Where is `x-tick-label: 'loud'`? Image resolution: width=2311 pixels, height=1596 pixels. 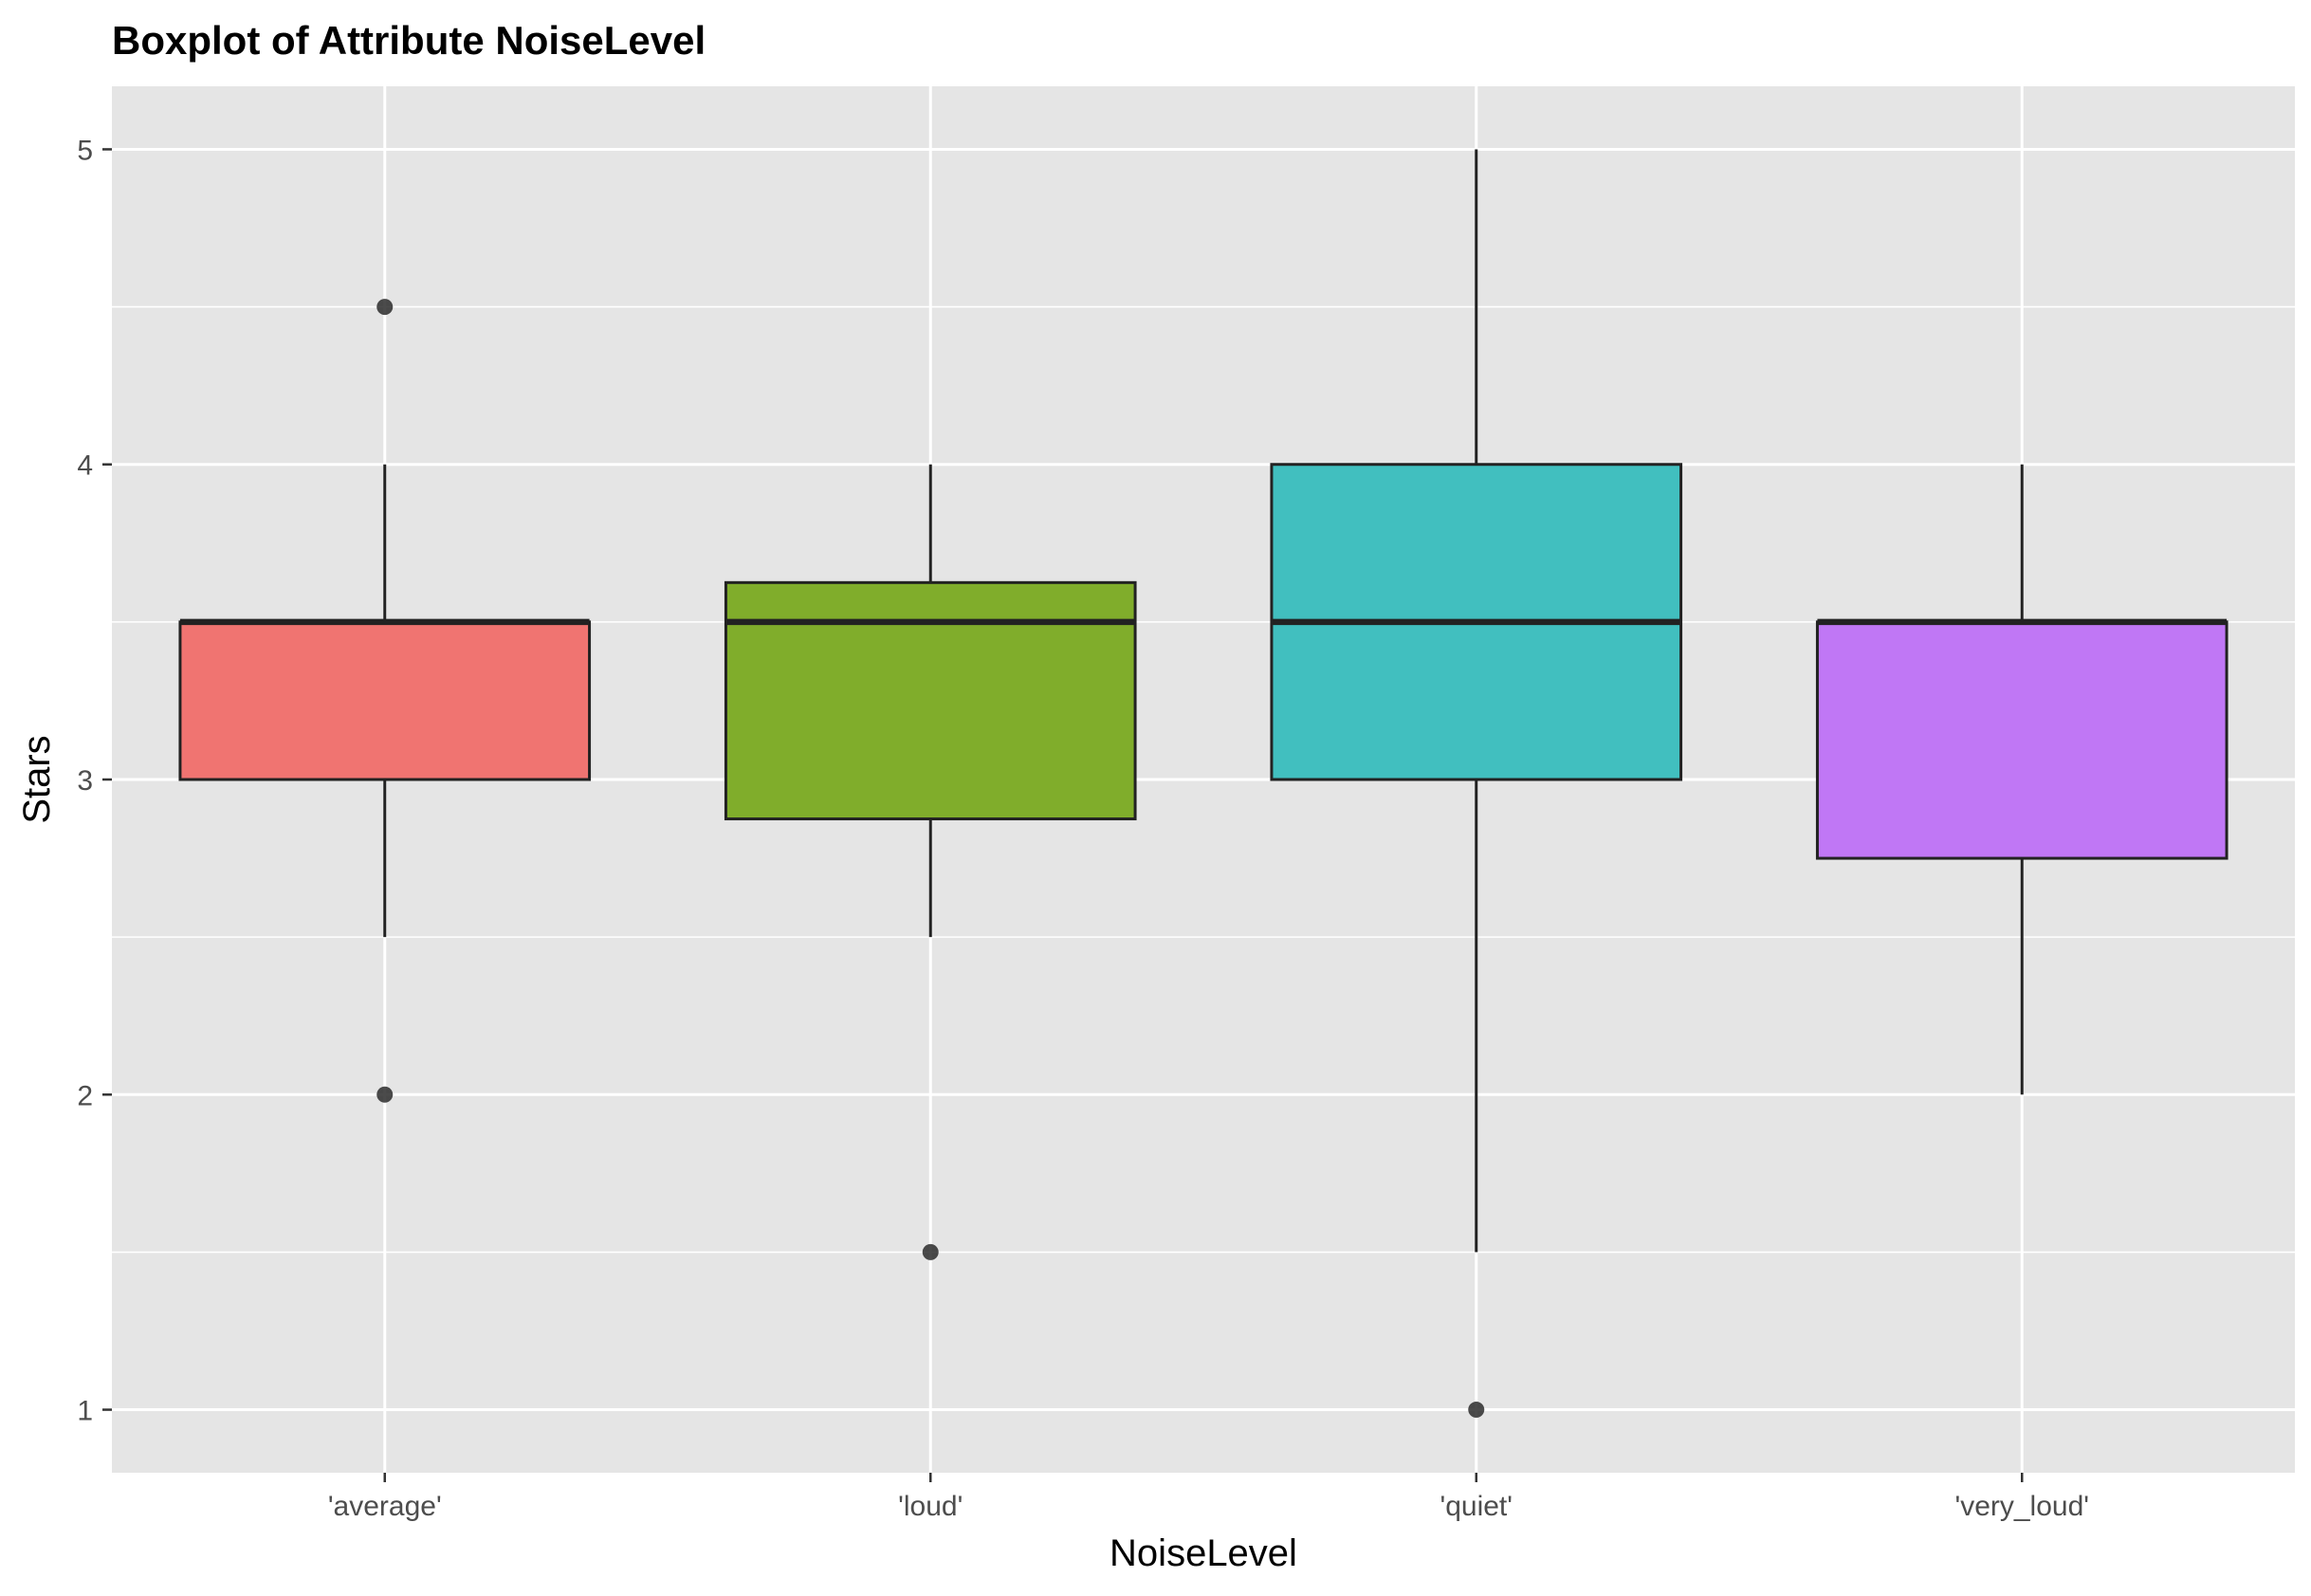
x-tick-label: 'loud' is located at coordinates (931, 1506).